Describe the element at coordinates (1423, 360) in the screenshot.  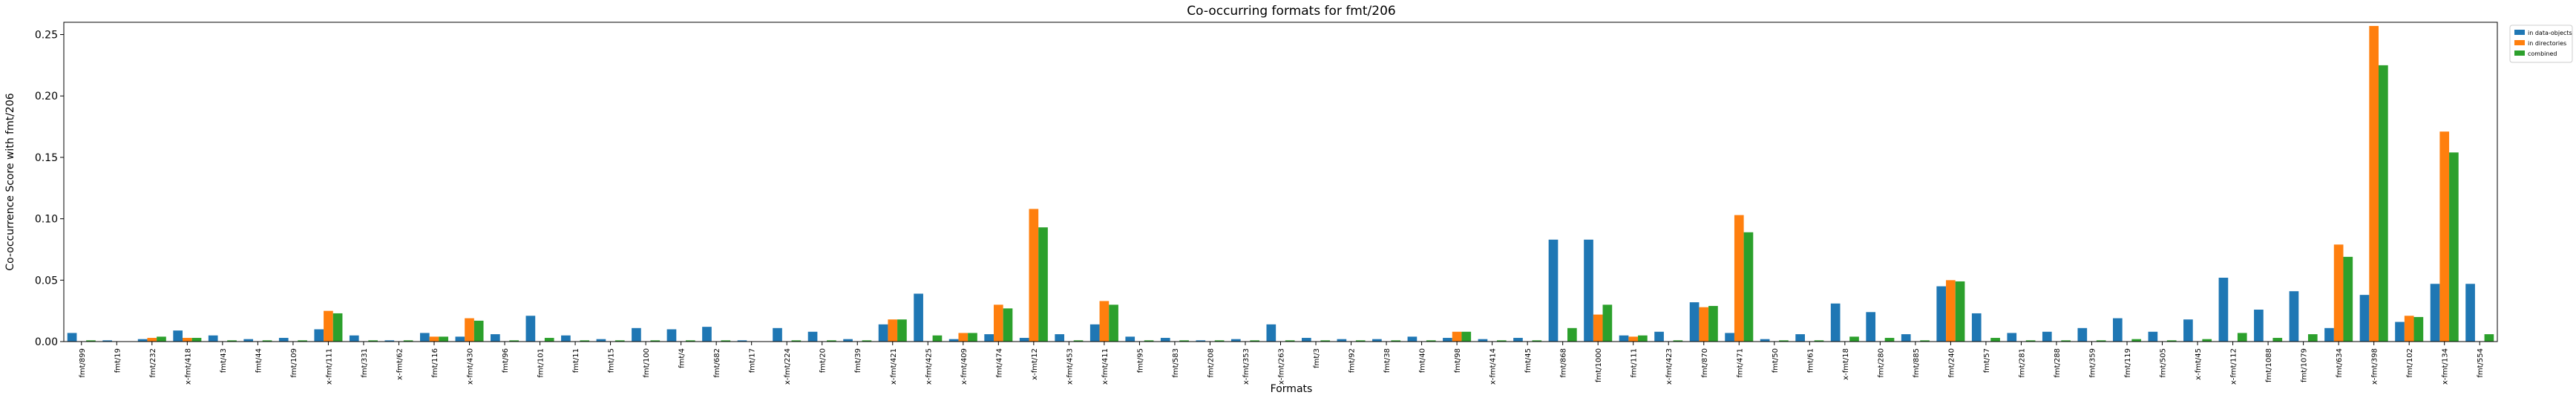
I see `x-tick-label: fmt/40` at that location.